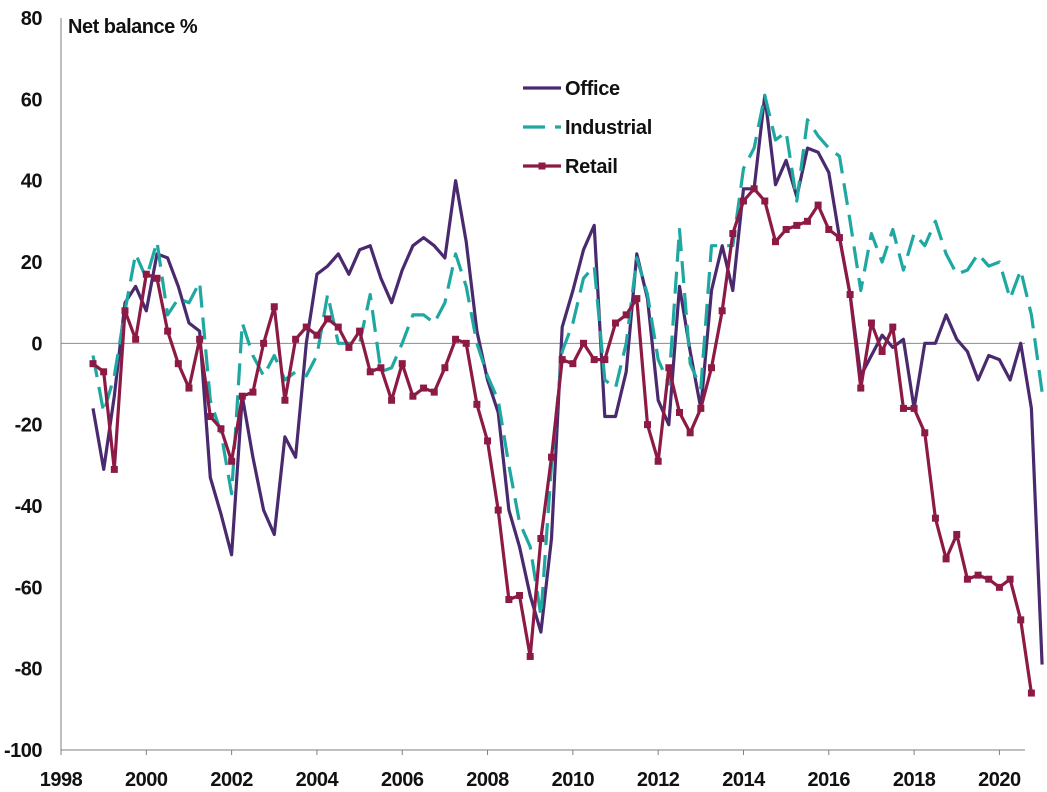  Describe the element at coordinates (29, 588) in the screenshot. I see `y-tick-label: -60` at that location.